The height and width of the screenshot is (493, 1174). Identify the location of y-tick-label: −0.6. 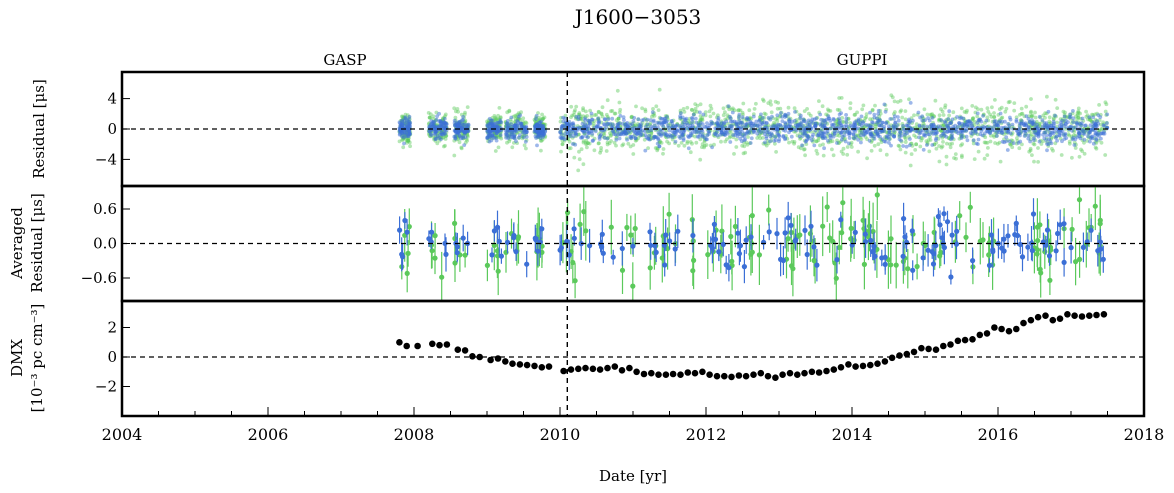
(99, 278).